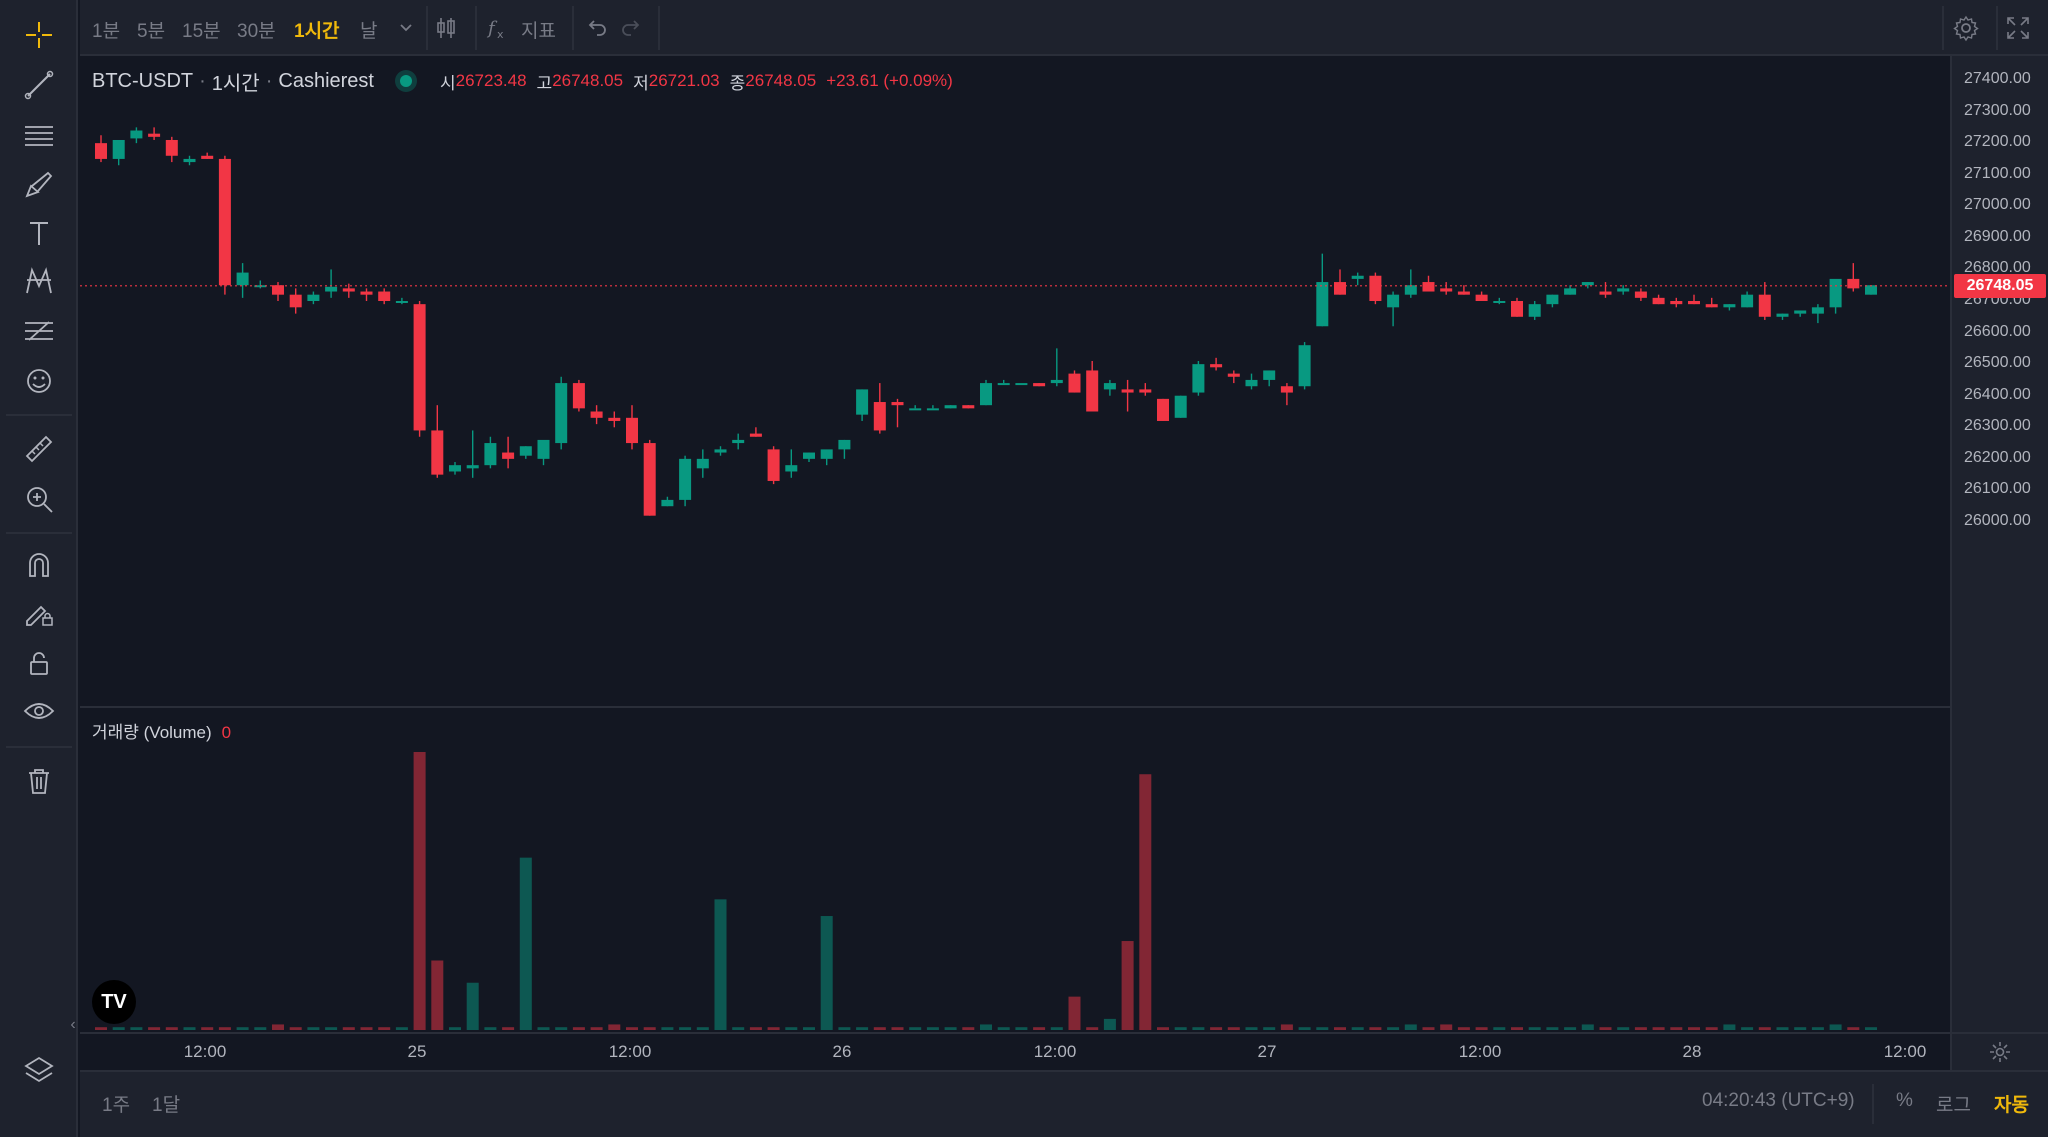  I want to click on pane-separator, so click(1015, 707).